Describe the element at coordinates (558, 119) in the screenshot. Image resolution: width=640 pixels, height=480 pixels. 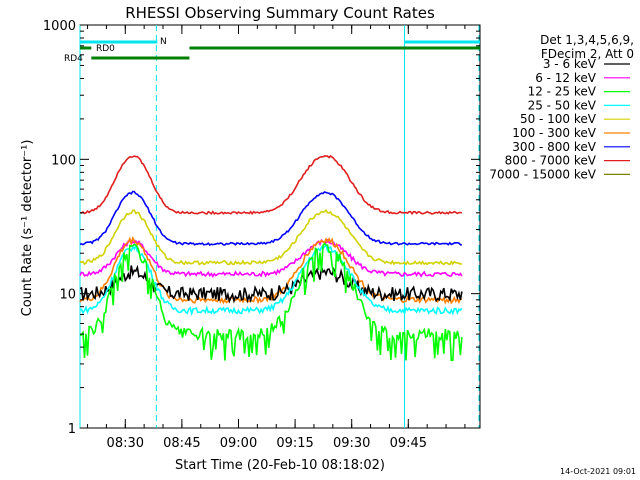
I see `legend-label: 50 - 100 keV` at that location.